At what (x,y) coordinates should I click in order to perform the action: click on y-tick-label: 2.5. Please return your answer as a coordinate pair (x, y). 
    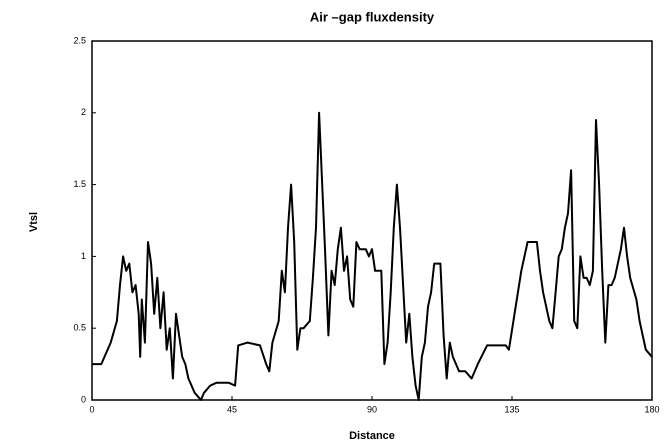
    Looking at the image, I should click on (79, 40).